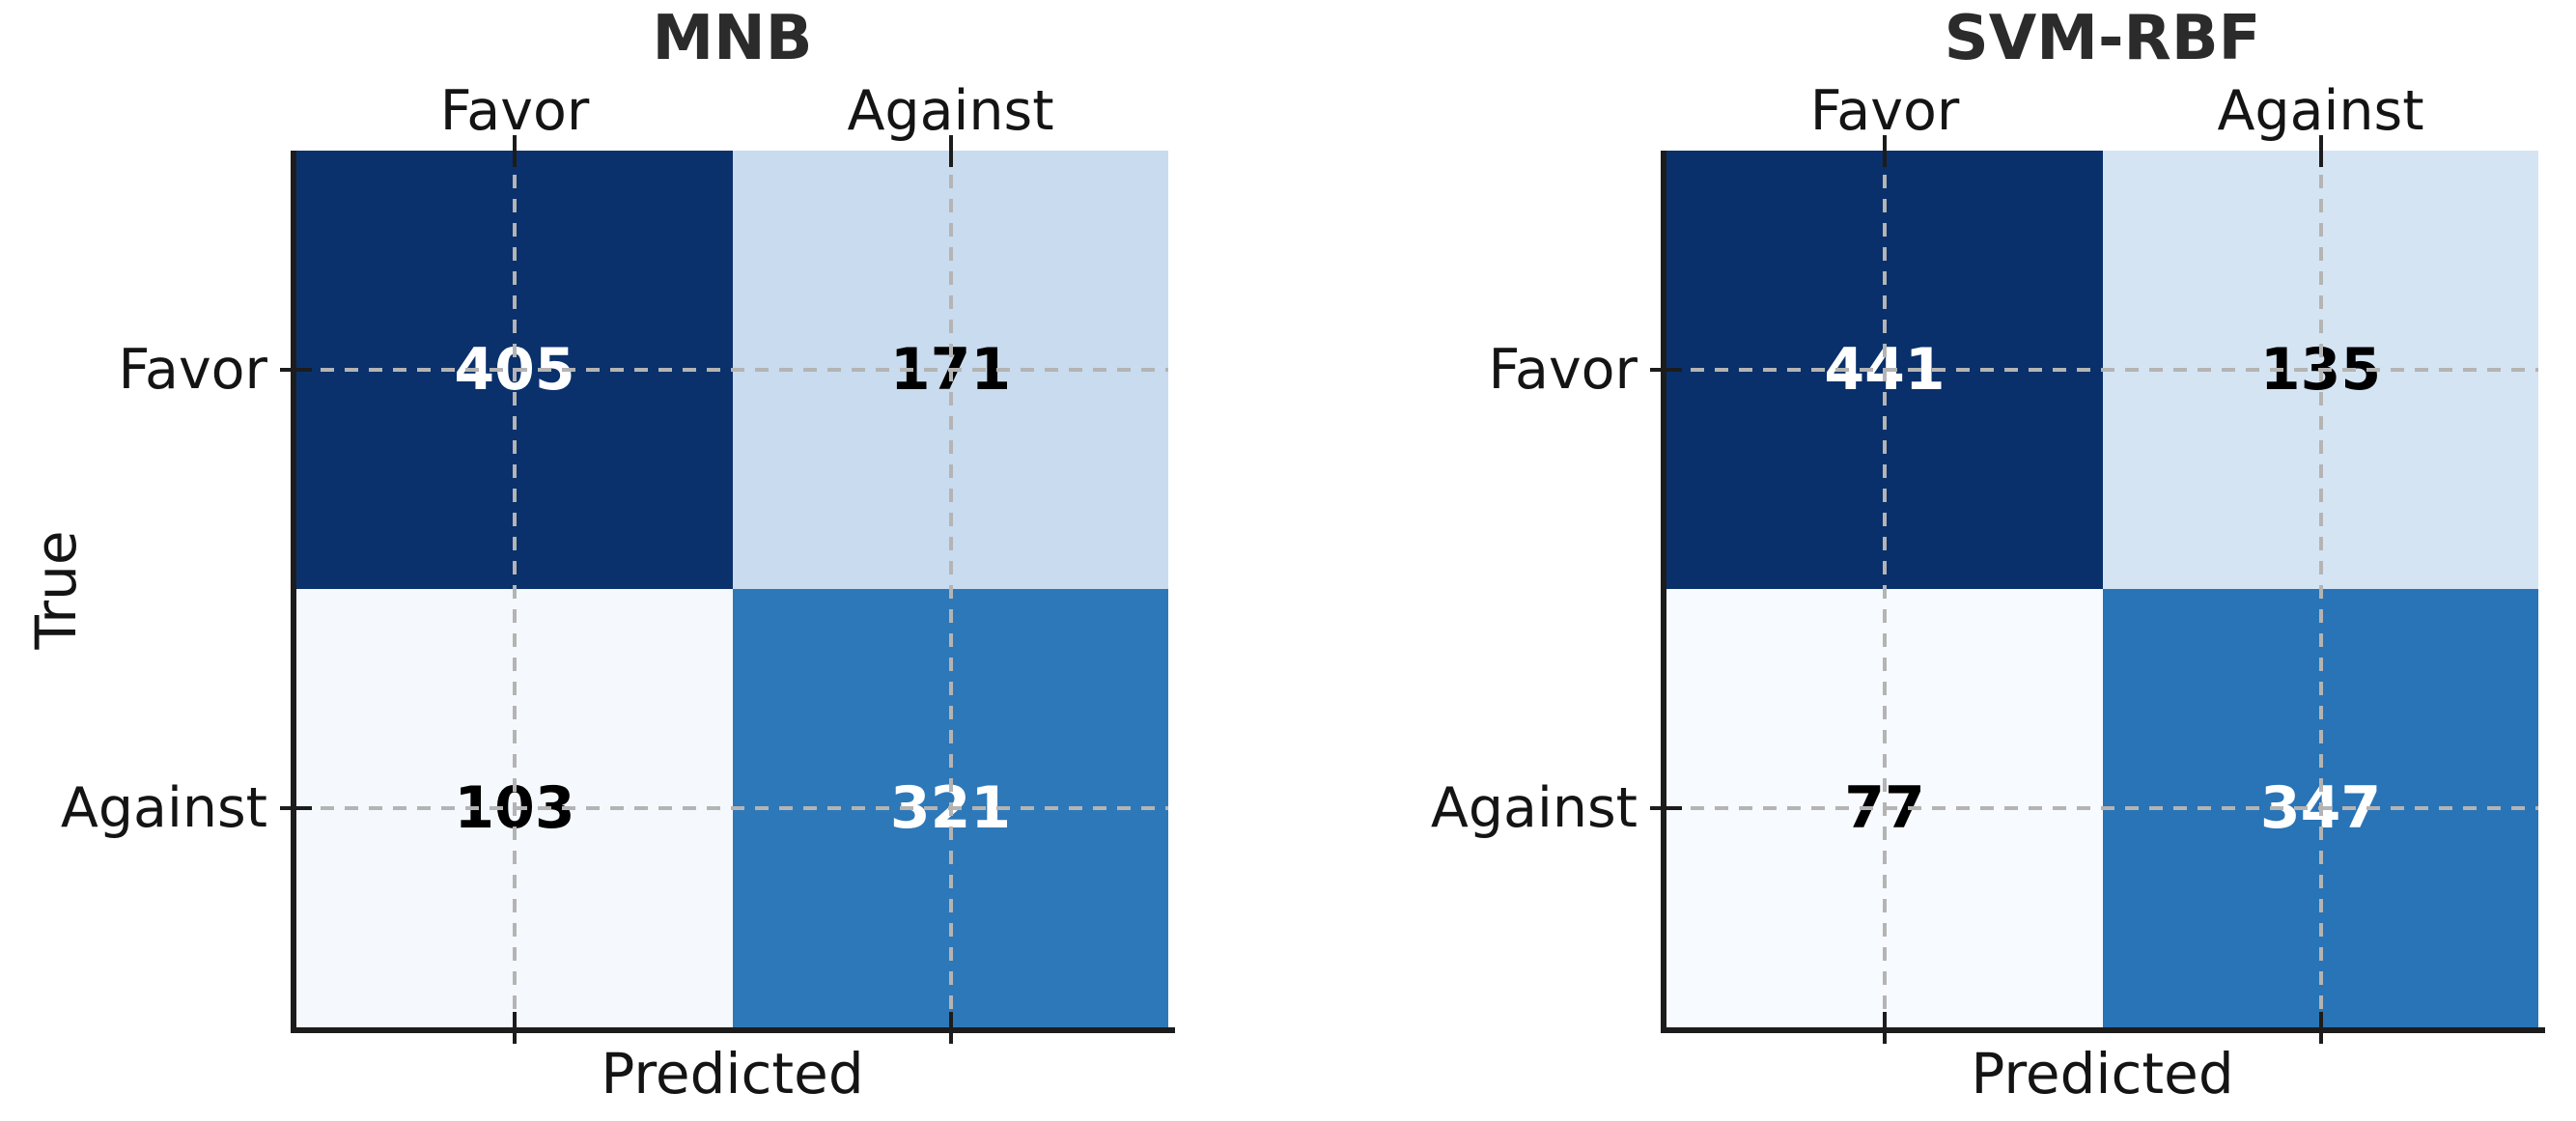  What do you see at coordinates (2102, 38) in the screenshot?
I see `panel-title-svm-rbf: SVM-RBF` at bounding box center [2102, 38].